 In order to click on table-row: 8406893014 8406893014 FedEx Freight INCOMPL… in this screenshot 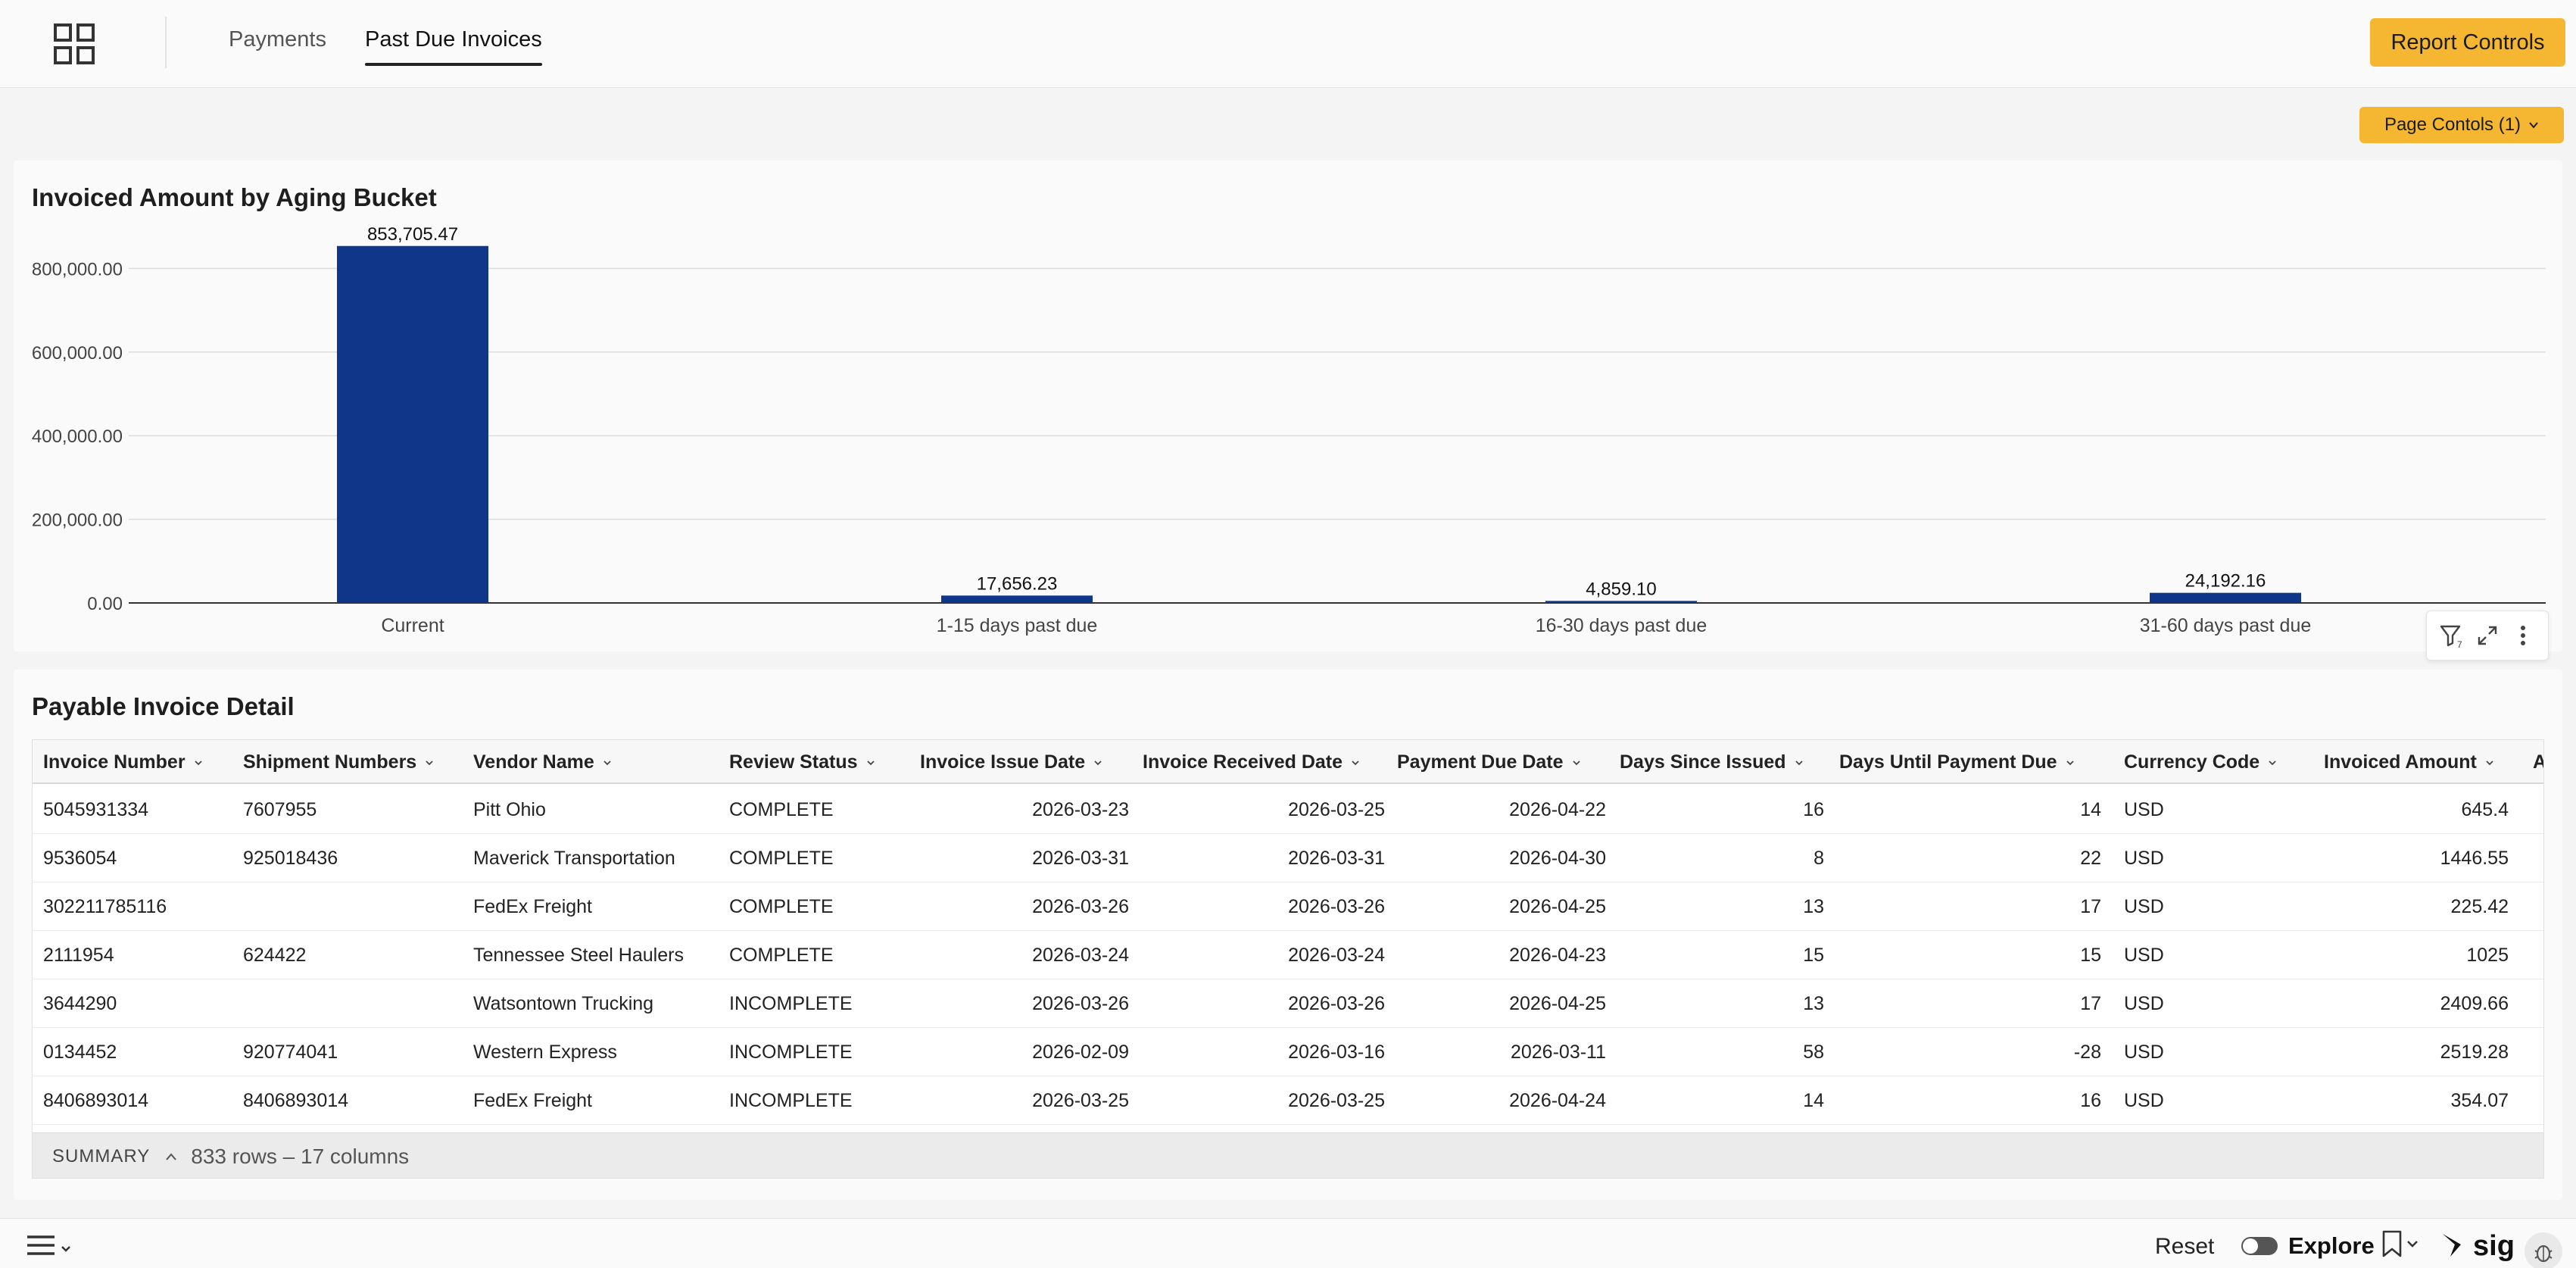, I will do `click(1288, 1100)`.